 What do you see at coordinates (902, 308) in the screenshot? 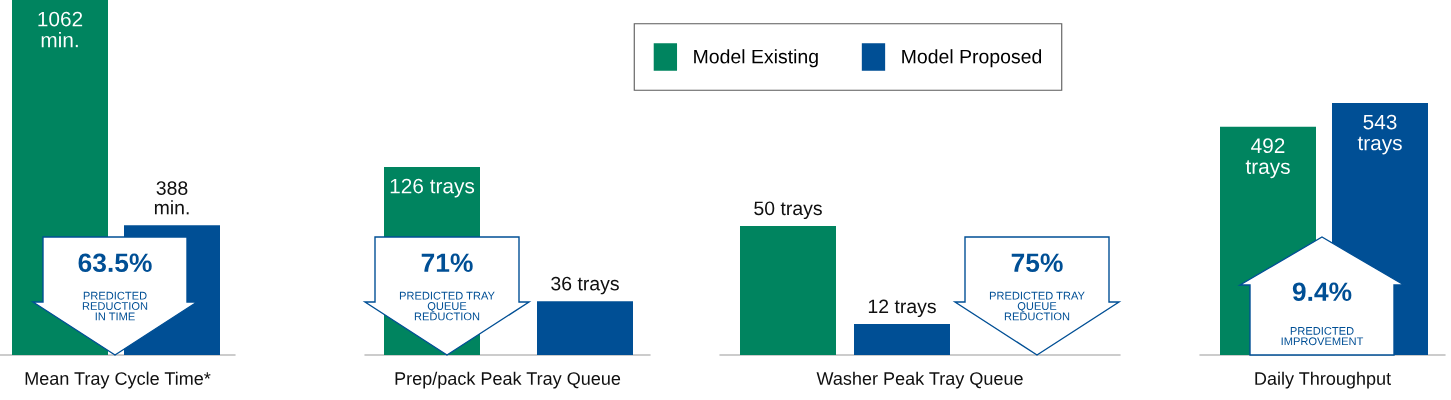
I see `data-label: 12 trays` at bounding box center [902, 308].